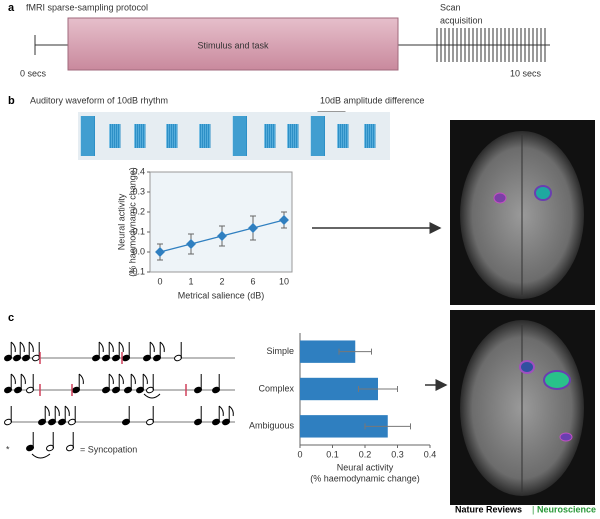  What do you see at coordinates (372, 100) in the screenshot?
I see `annotation: 10dB amplitude difference` at bounding box center [372, 100].